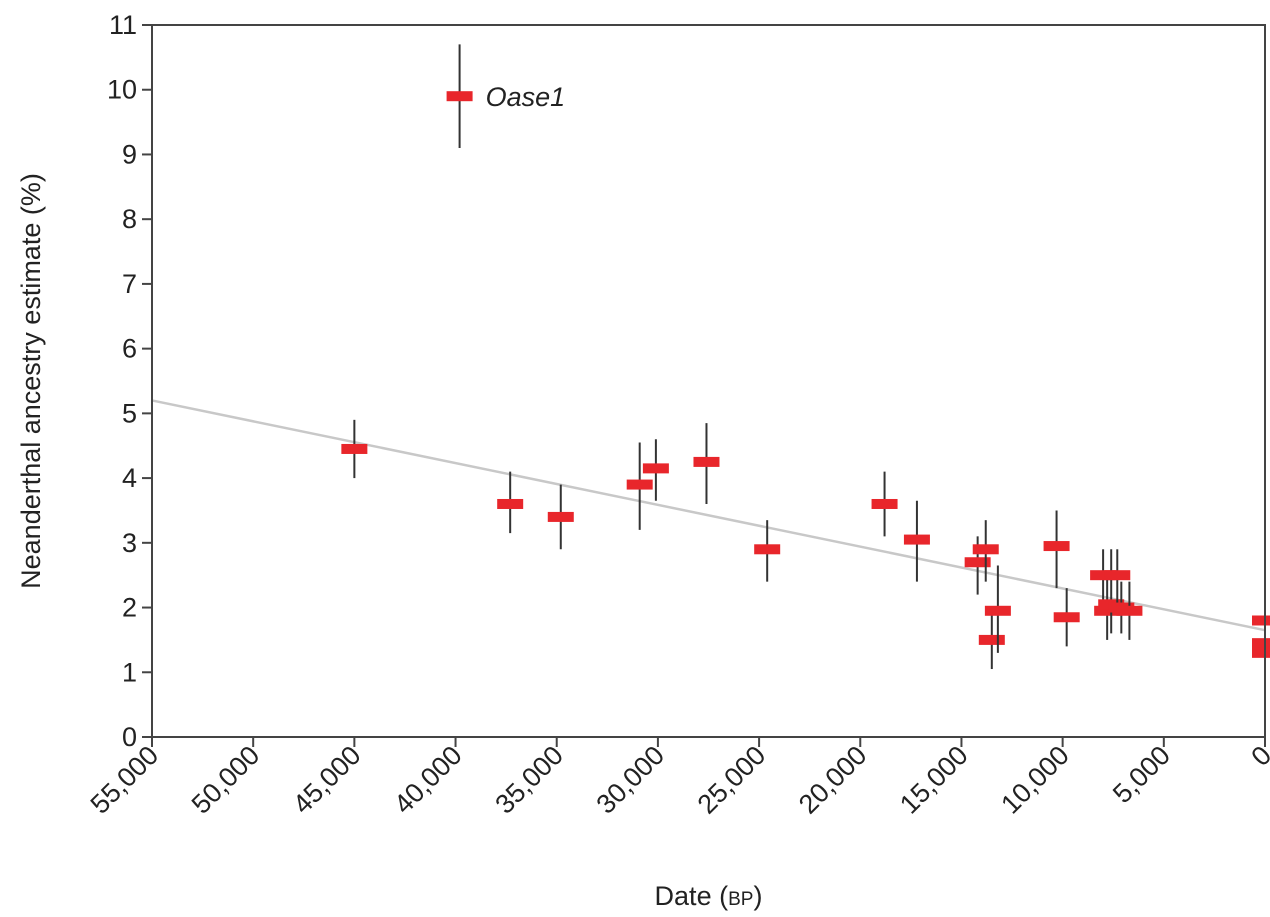 This screenshot has width=1270, height=917. What do you see at coordinates (327, 780) in the screenshot?
I see `x-tick-label: 45,000` at bounding box center [327, 780].